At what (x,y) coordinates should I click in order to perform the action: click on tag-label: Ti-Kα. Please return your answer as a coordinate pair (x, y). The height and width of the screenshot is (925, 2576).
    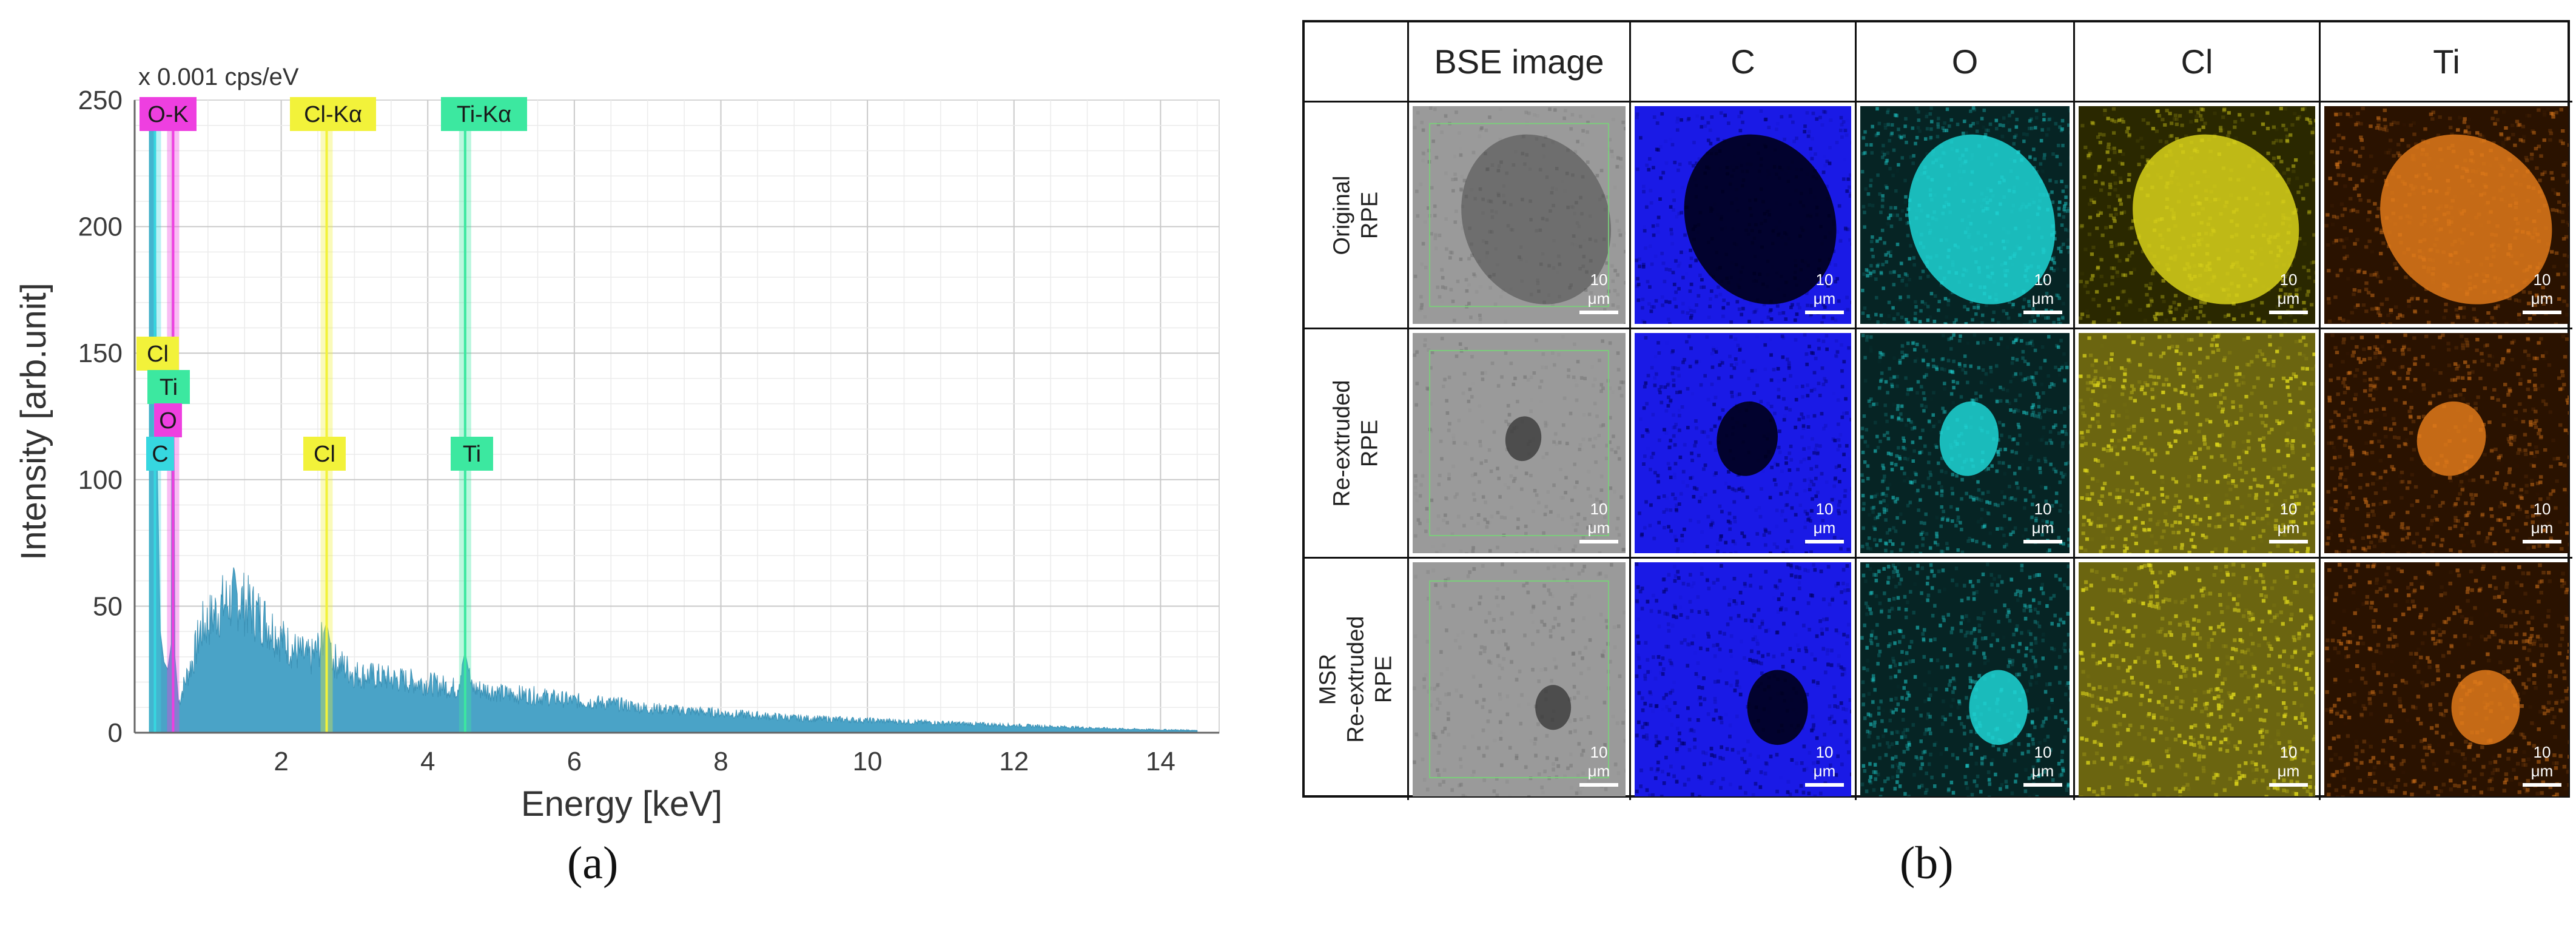
    Looking at the image, I should click on (484, 115).